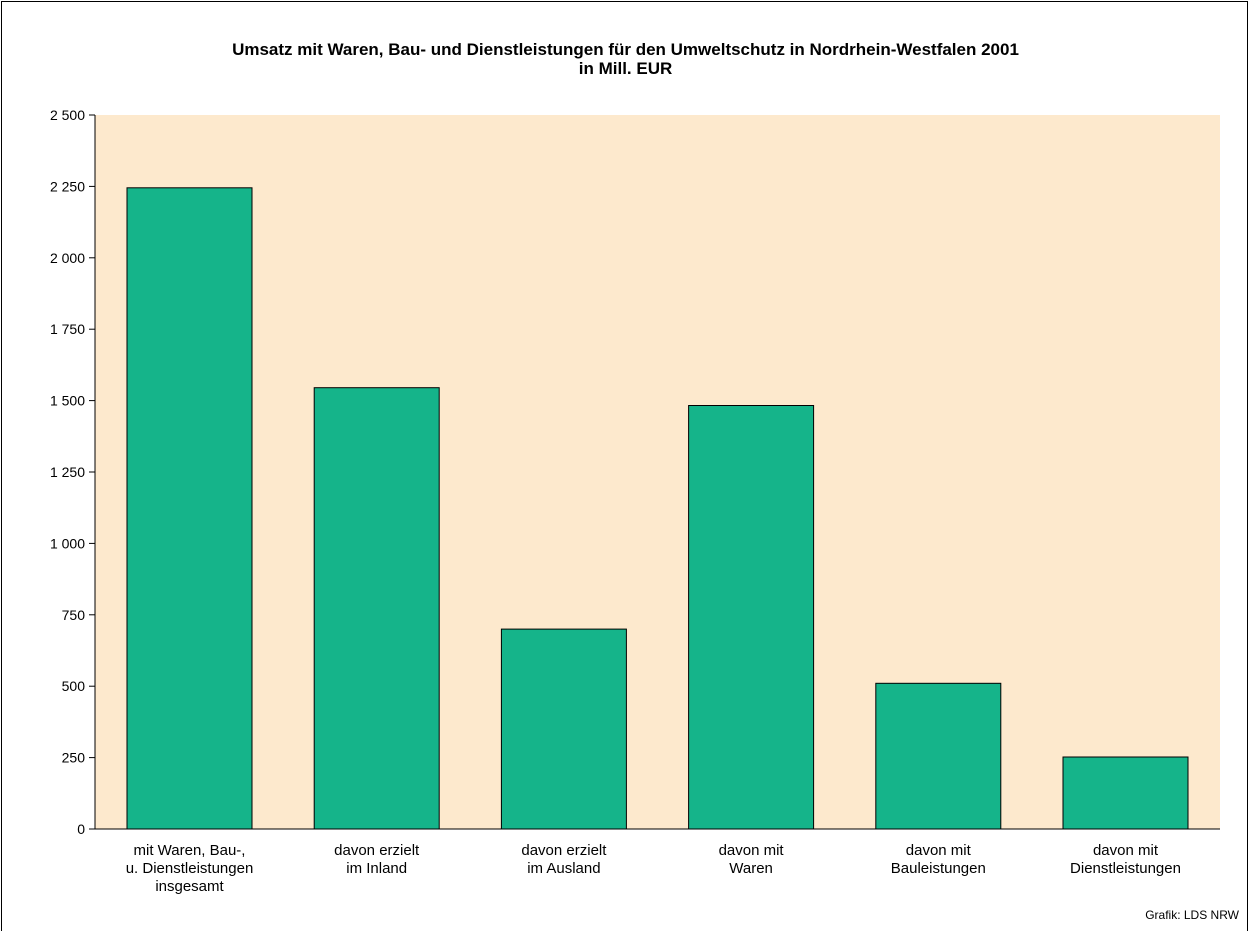 The image size is (1251, 931). I want to click on x-tick-label: davon mit Waren, so click(752, 859).